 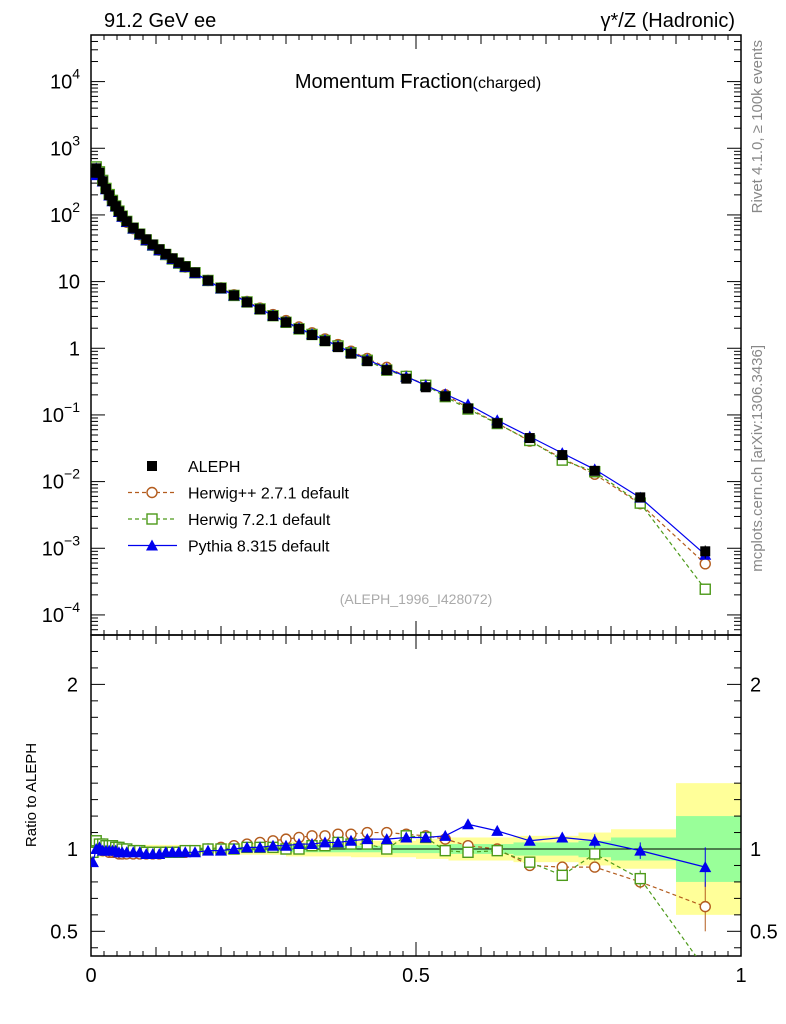 I want to click on legend-entry: Pythia 8.315 default, so click(x=229, y=547).